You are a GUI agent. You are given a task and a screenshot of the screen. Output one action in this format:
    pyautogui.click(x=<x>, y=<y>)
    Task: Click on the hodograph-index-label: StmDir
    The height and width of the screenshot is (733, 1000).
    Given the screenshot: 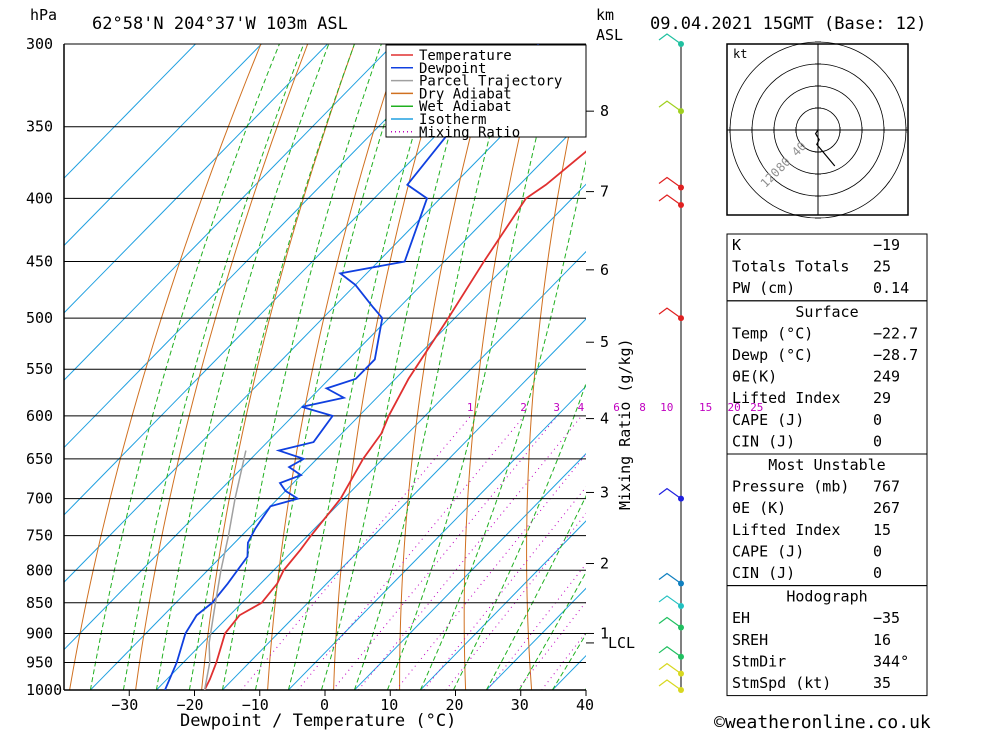 What is the action you would take?
    pyautogui.click(x=759, y=661)
    